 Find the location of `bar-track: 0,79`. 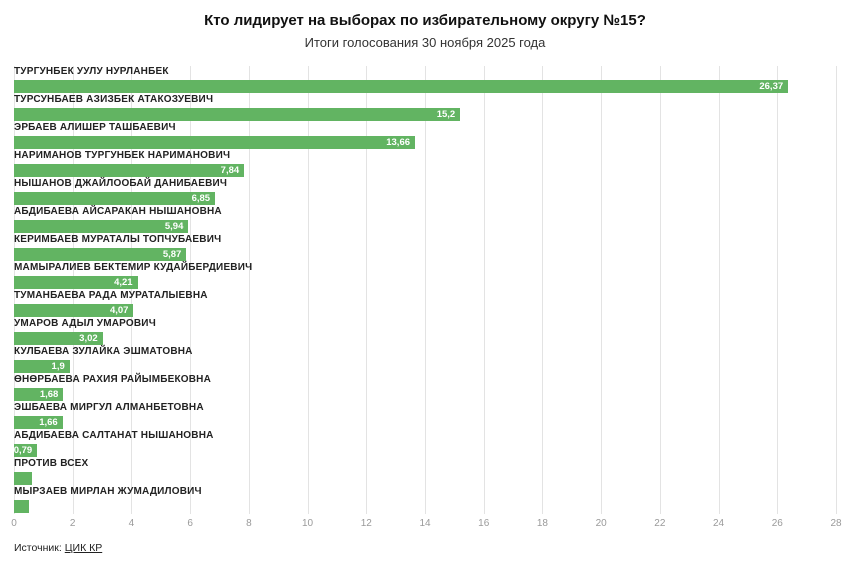

bar-track: 0,79 is located at coordinates (425, 450).